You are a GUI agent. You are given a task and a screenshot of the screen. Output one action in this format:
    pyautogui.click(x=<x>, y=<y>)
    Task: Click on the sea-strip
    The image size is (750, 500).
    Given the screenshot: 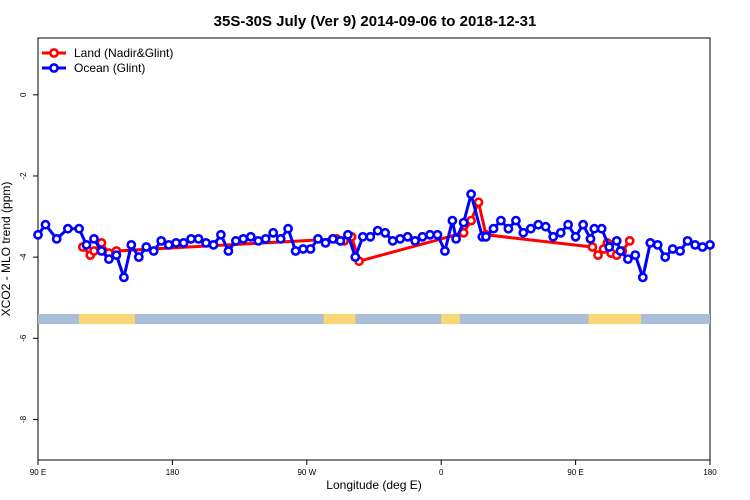 What is the action you would take?
    pyautogui.click(x=374, y=319)
    